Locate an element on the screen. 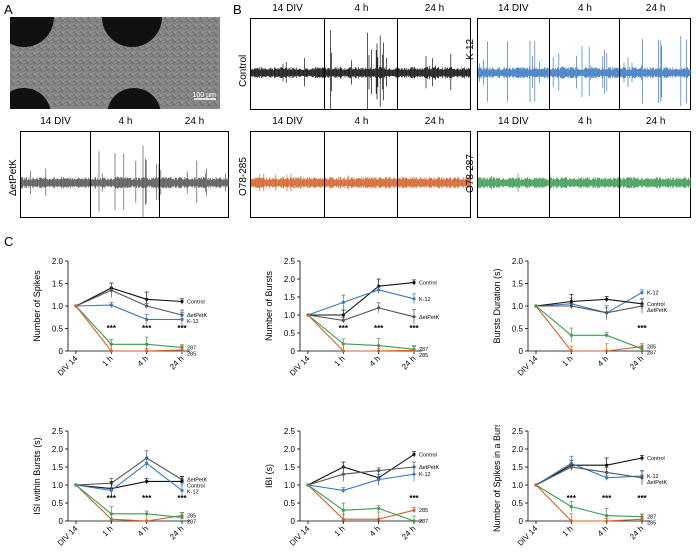 This screenshot has height=560, width=696. y-tick-label: 1.0 is located at coordinates (518, 485).